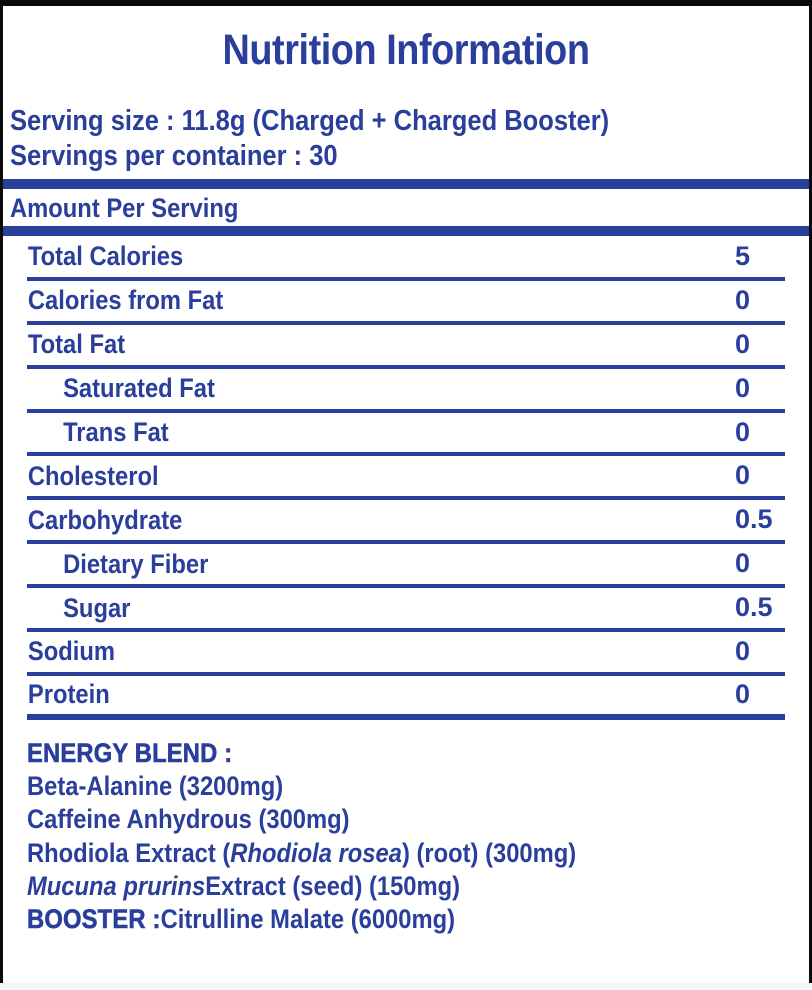 The height and width of the screenshot is (990, 812). I want to click on row-label: Protein, so click(68, 694).